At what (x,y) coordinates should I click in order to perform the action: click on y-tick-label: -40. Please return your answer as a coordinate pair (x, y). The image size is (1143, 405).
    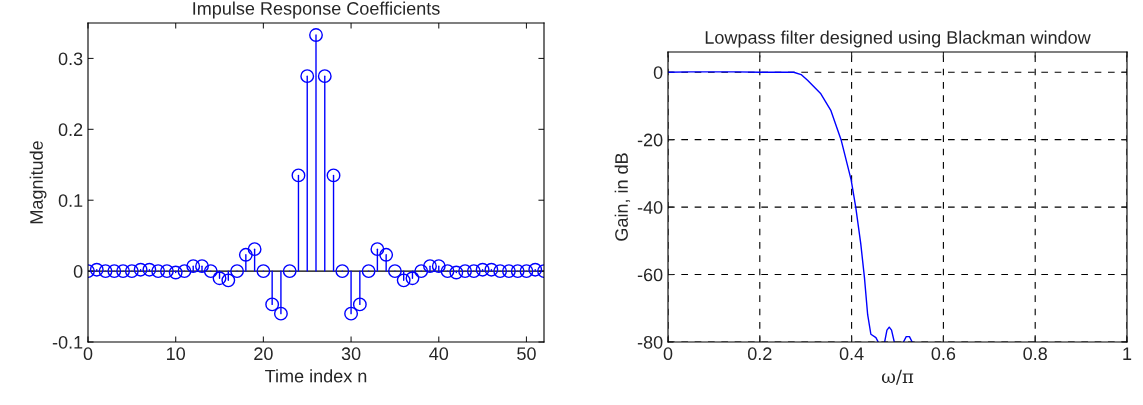
    Looking at the image, I should click on (650, 207).